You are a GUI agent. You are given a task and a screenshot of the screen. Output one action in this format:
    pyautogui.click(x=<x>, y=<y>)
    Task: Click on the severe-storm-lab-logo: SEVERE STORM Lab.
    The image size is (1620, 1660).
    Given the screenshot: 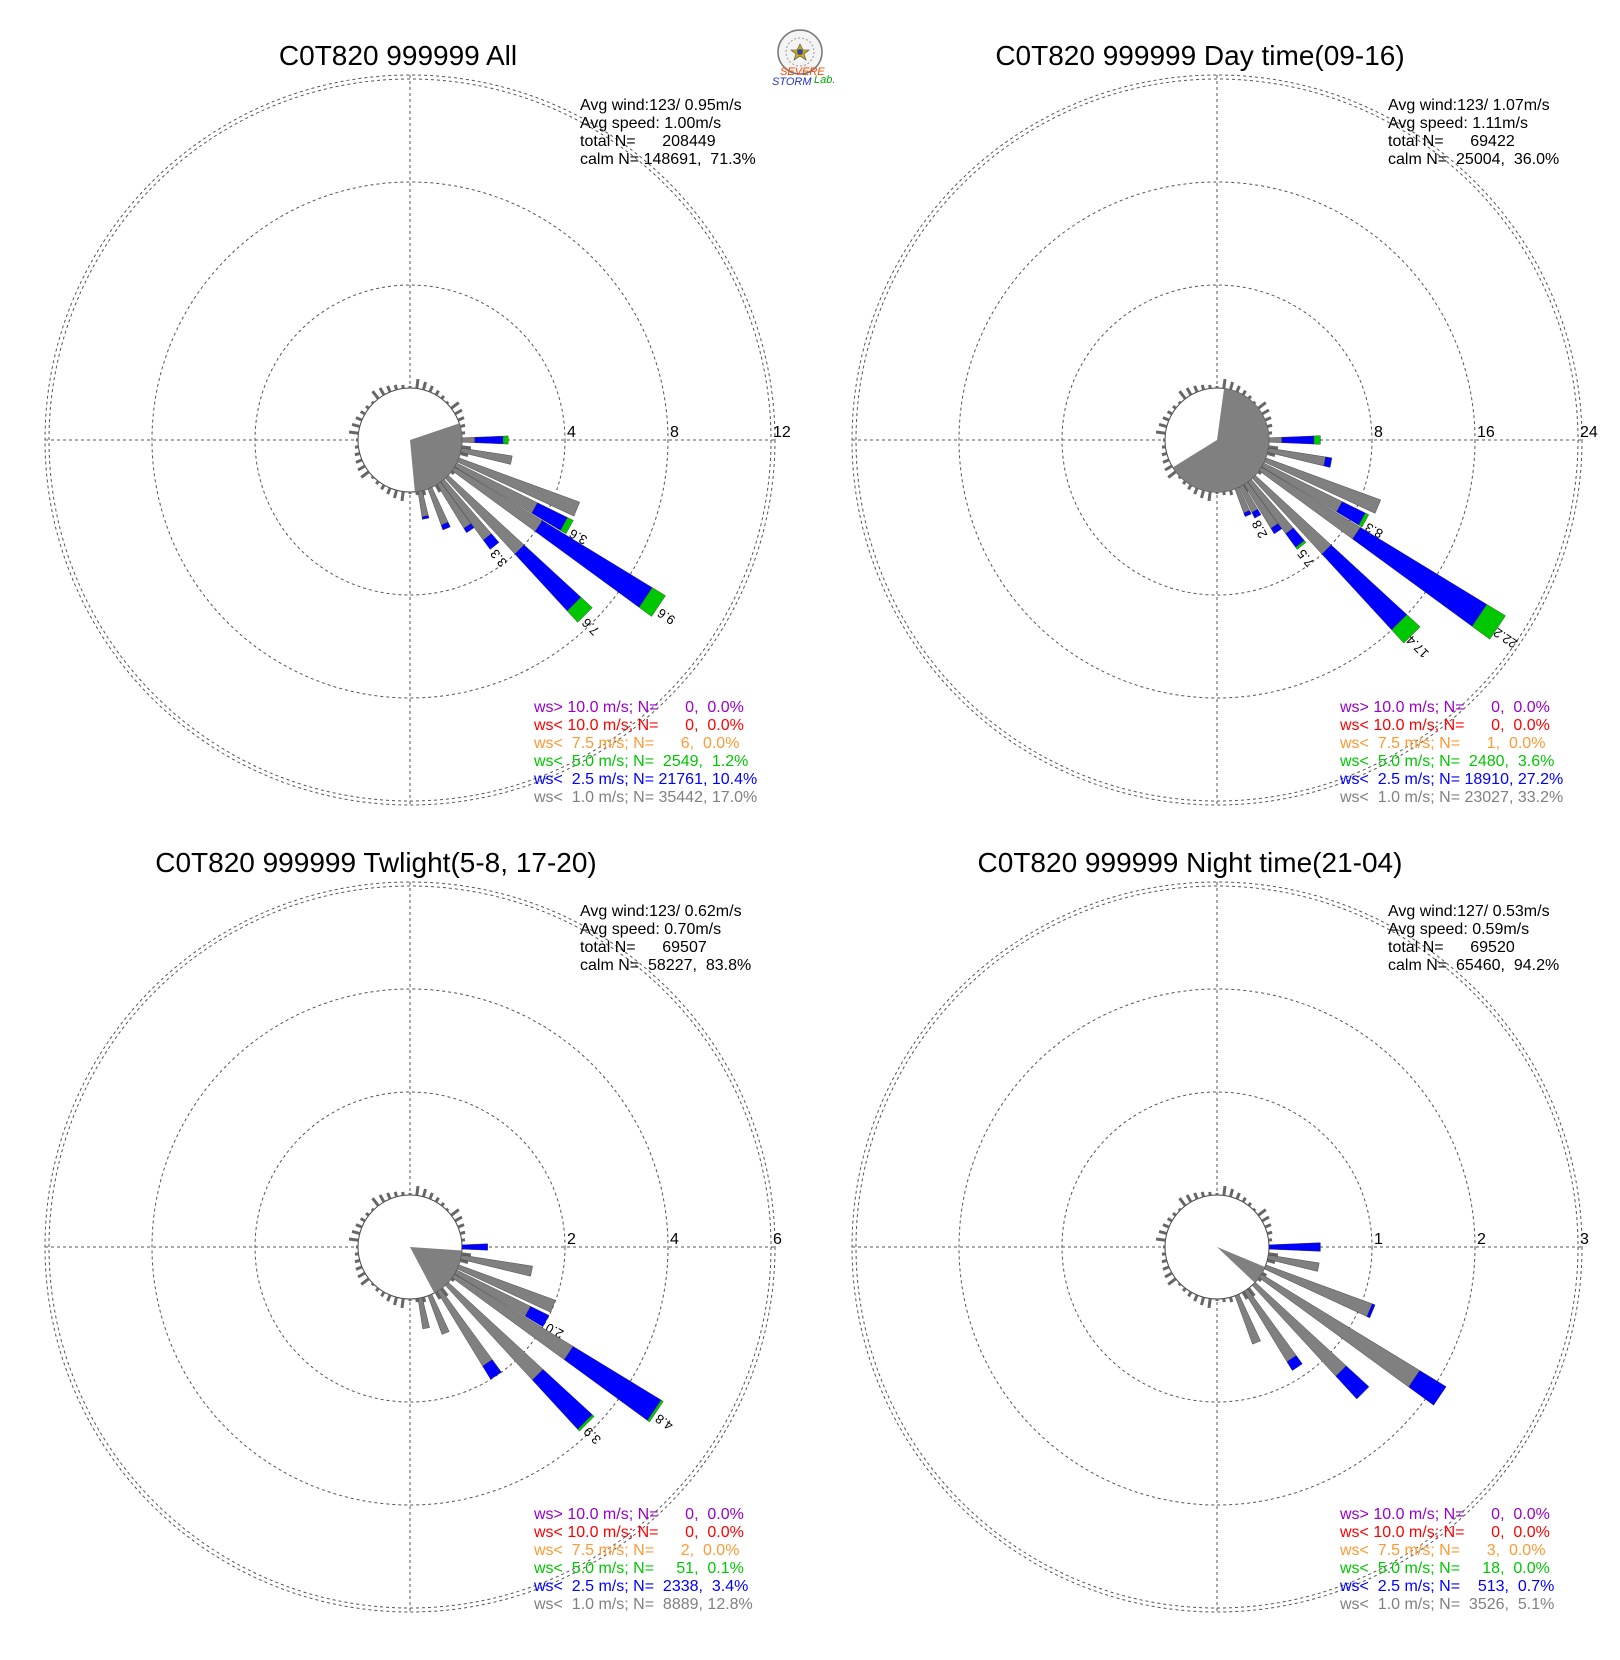 What is the action you would take?
    pyautogui.click(x=803, y=58)
    